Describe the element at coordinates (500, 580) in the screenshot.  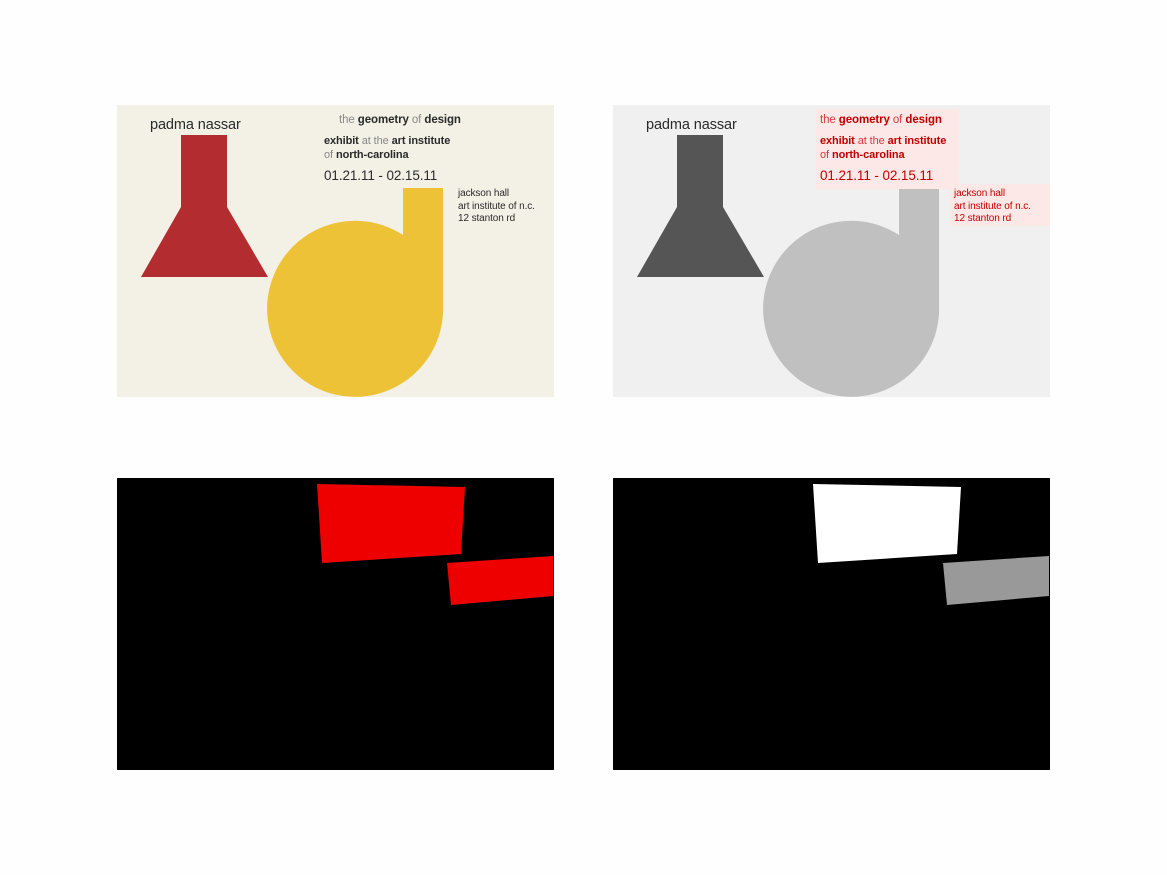
I see `mask-region-venue` at that location.